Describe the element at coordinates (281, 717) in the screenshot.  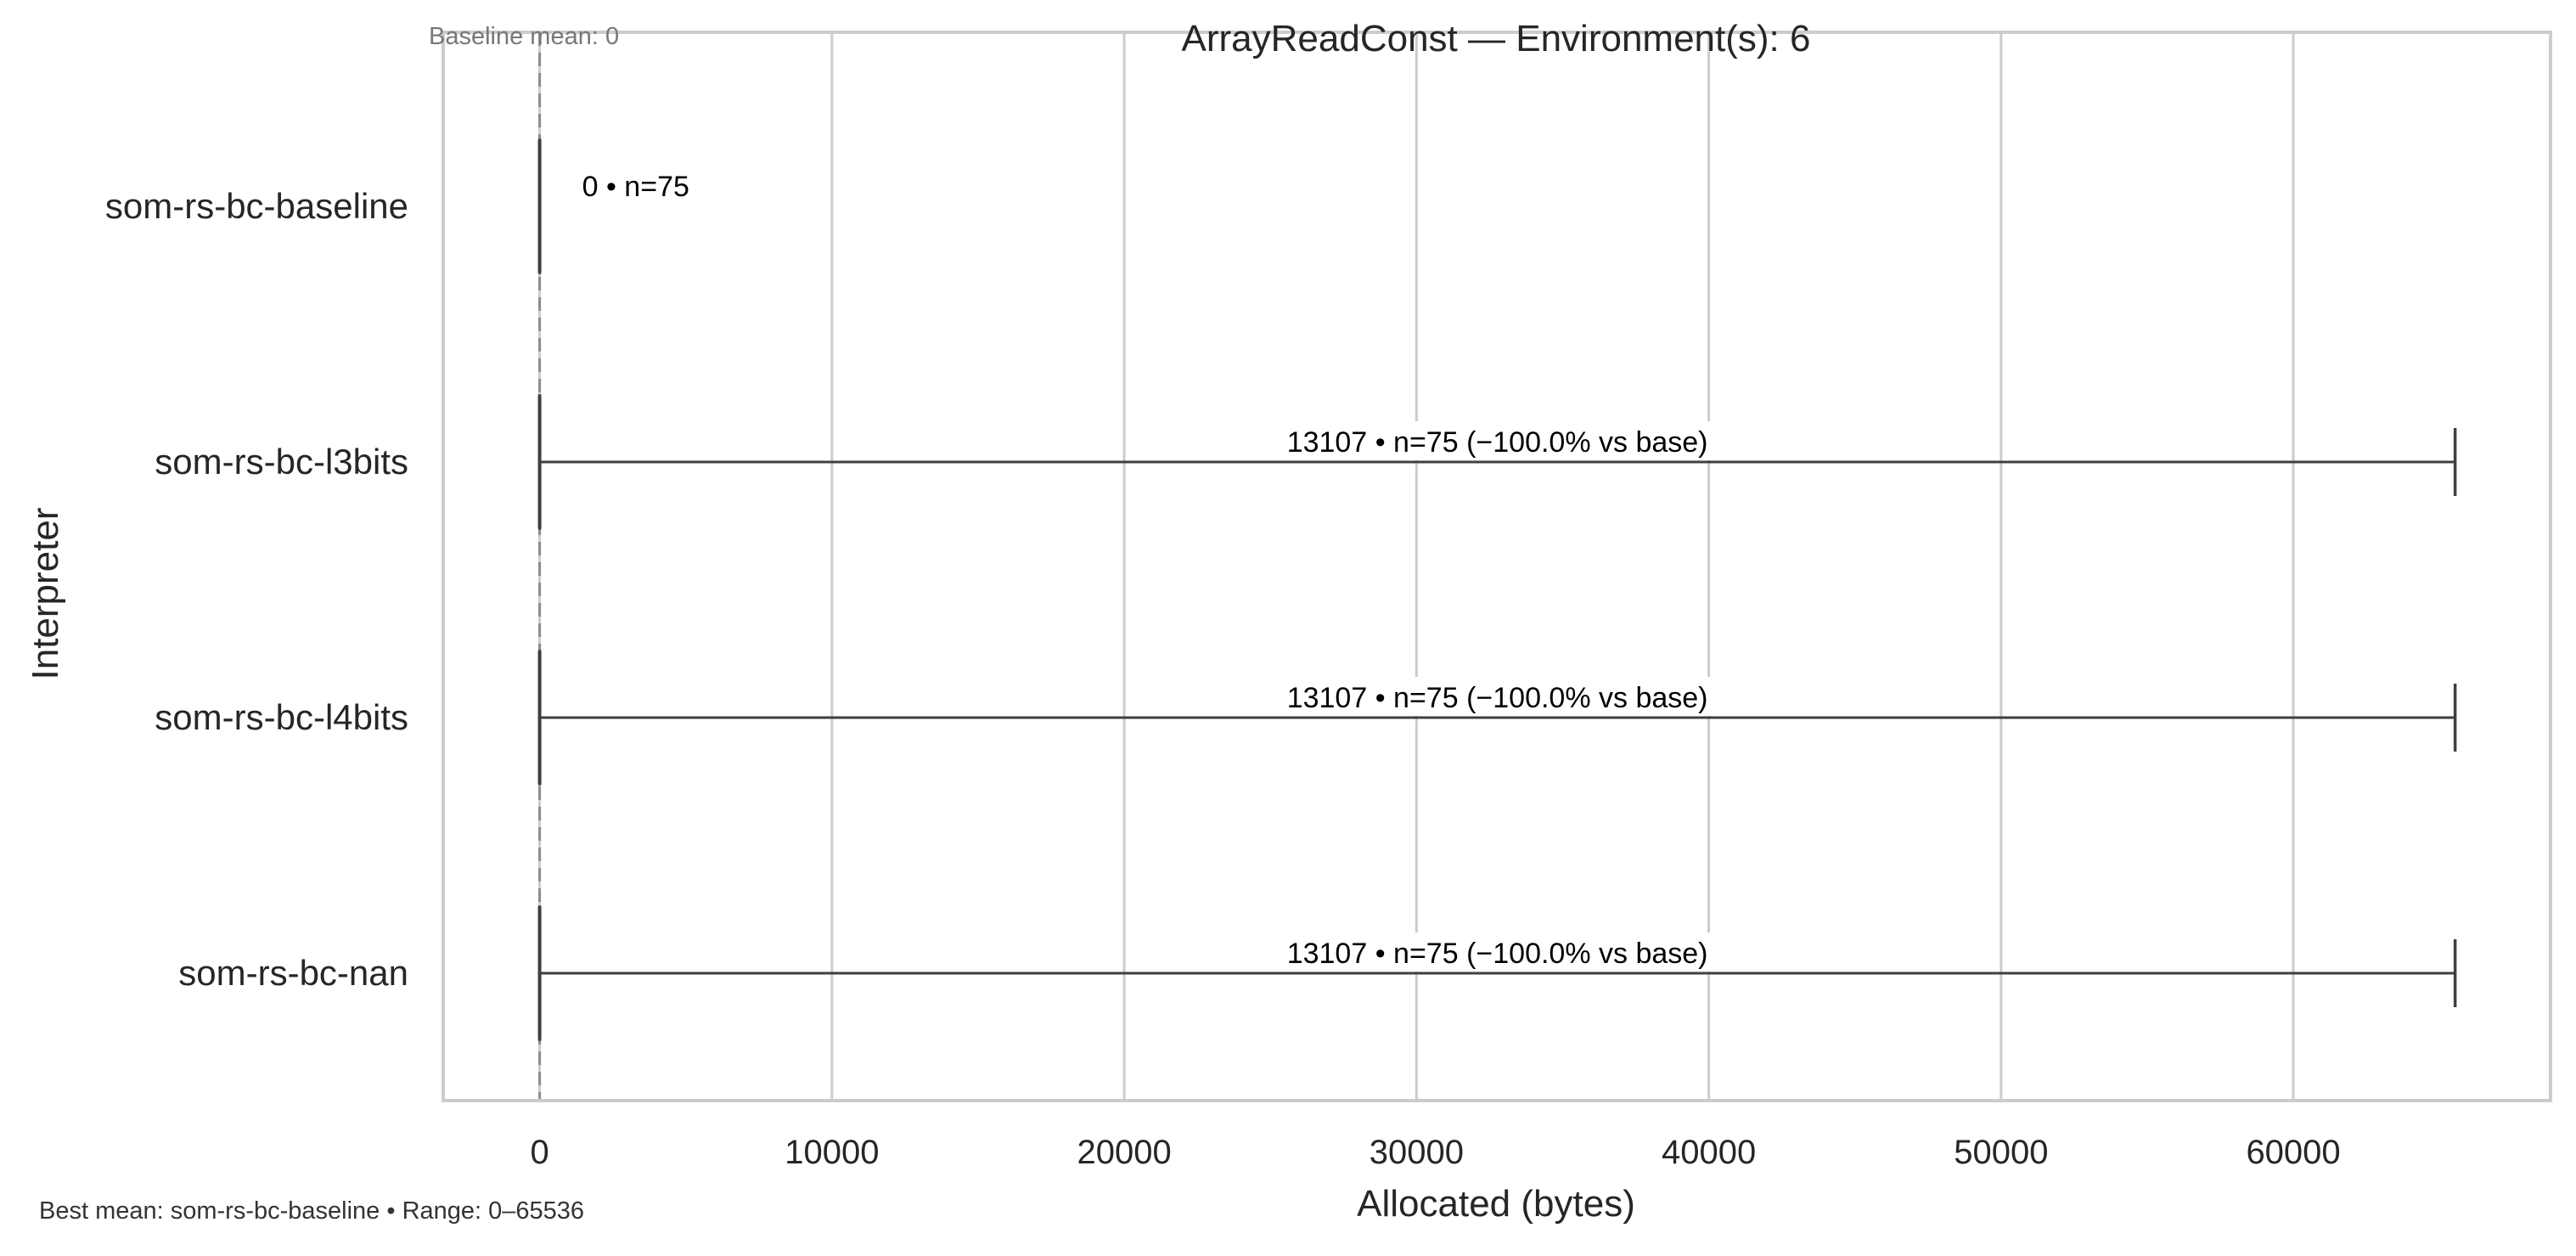
I see `y-tick-label: som-rs-bc-l4bits` at that location.